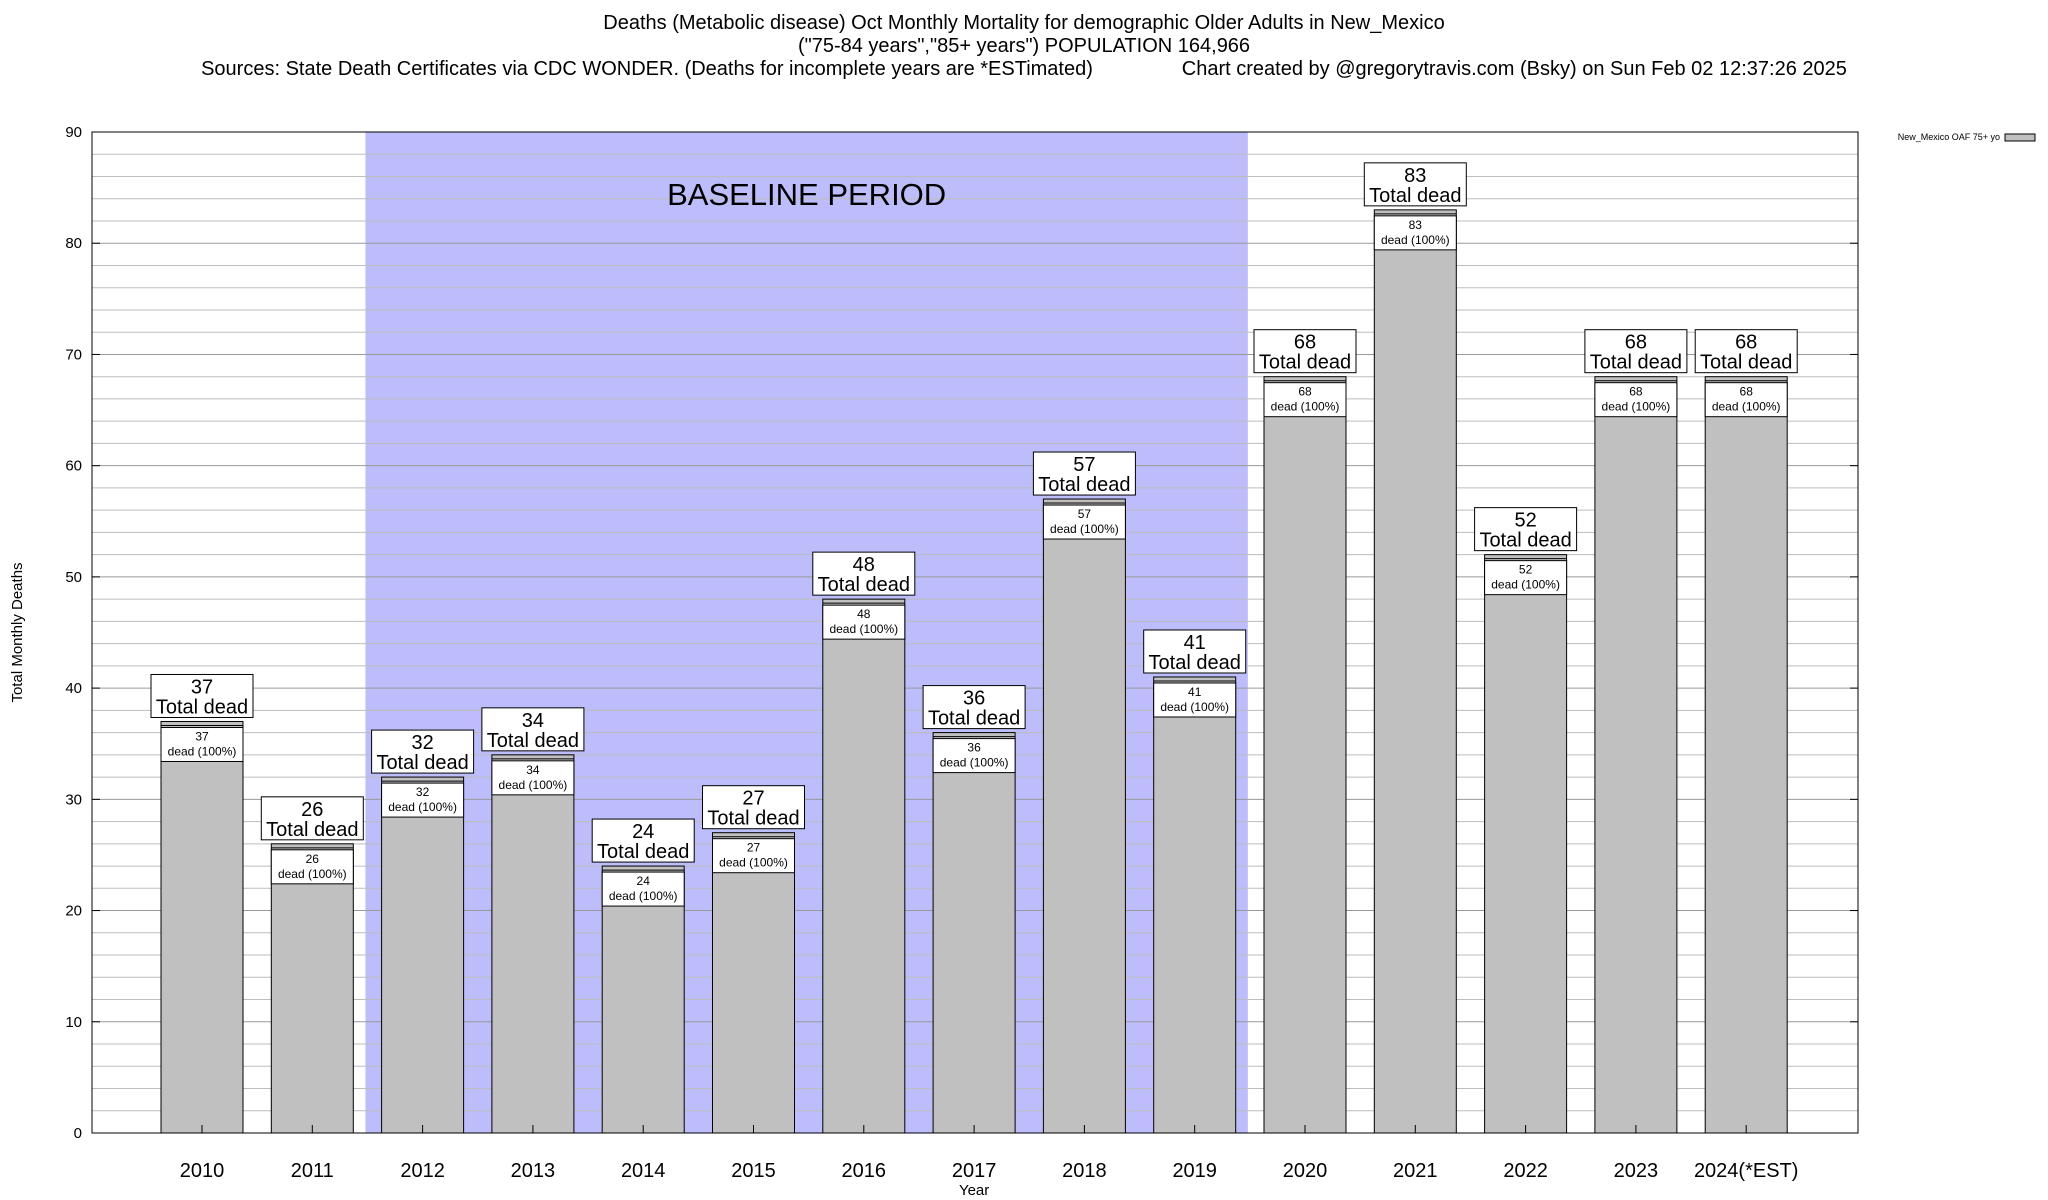  Describe the element at coordinates (1084, 816) in the screenshot. I see `bar-2018` at that location.